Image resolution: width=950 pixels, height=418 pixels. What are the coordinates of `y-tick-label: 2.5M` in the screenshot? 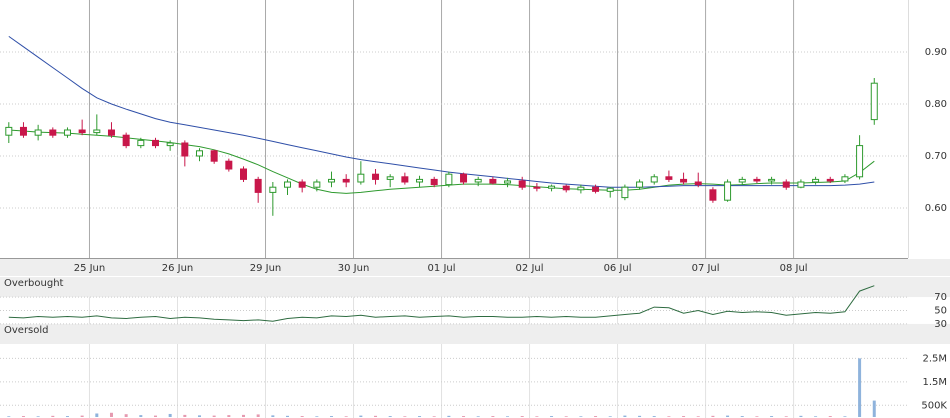 It's located at (934, 358).